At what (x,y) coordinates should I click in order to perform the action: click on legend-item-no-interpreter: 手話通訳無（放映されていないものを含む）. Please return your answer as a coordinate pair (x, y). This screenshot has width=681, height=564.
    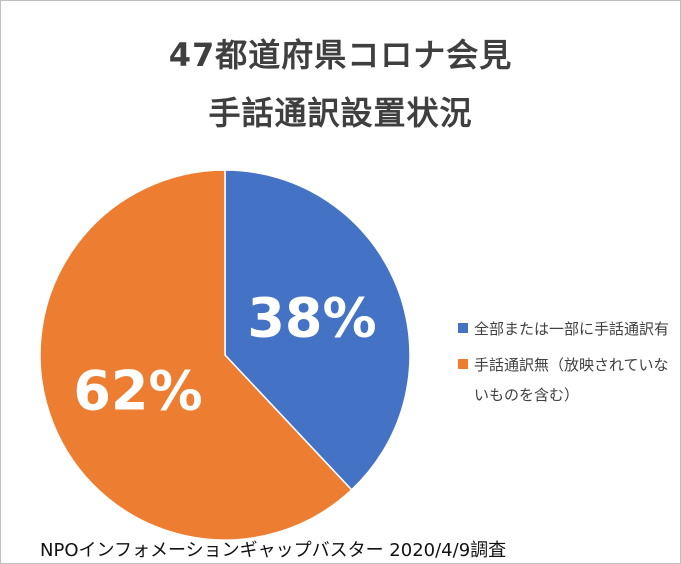
    Looking at the image, I should click on (568, 380).